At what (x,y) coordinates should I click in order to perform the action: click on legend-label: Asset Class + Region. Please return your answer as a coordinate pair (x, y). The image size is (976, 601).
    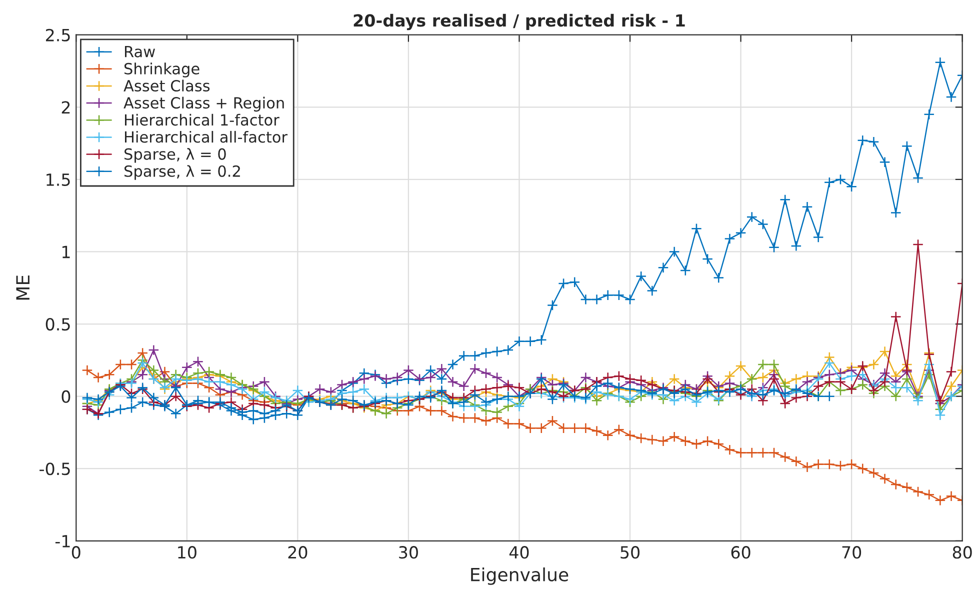
    Looking at the image, I should click on (204, 104).